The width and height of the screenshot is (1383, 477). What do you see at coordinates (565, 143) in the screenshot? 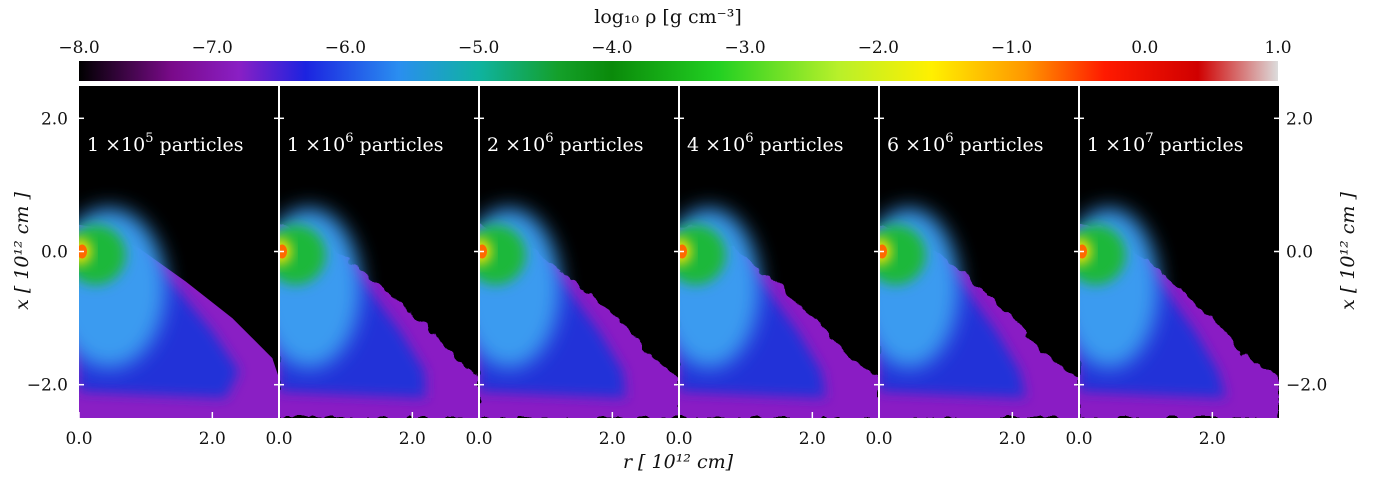
I see `panel-label: 2 ×106 particles` at bounding box center [565, 143].